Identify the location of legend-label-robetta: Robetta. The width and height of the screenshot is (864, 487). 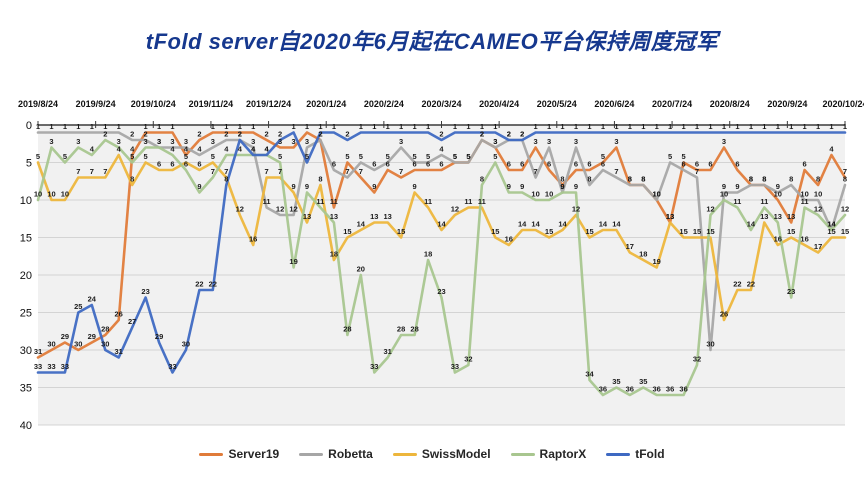
(350, 454).